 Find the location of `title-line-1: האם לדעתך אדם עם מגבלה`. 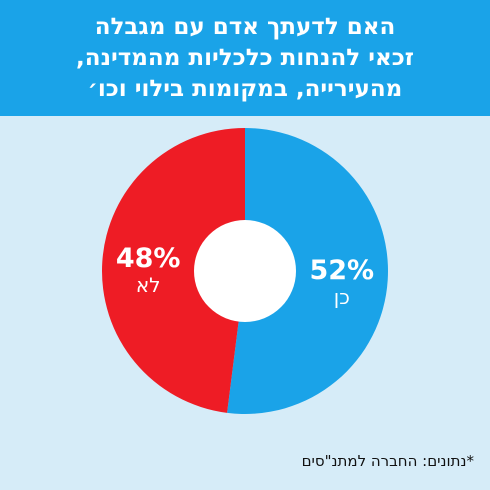

title-line-1: האם לדעתך אדם עם מגבלה is located at coordinates (245, 26).